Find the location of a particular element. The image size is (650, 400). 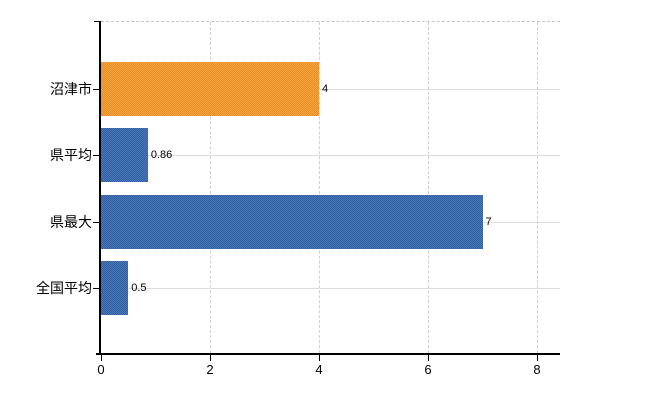

bar-value-label: 0.86 is located at coordinates (161, 155).